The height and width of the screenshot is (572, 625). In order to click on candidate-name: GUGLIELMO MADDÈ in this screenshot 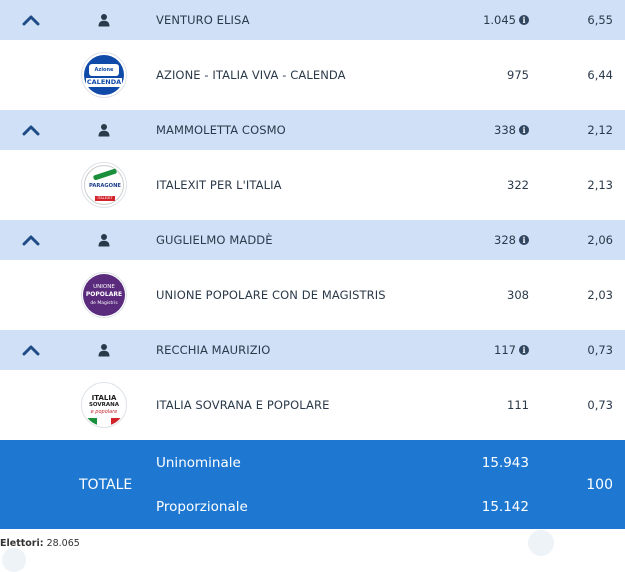, I will do `click(214, 240)`.